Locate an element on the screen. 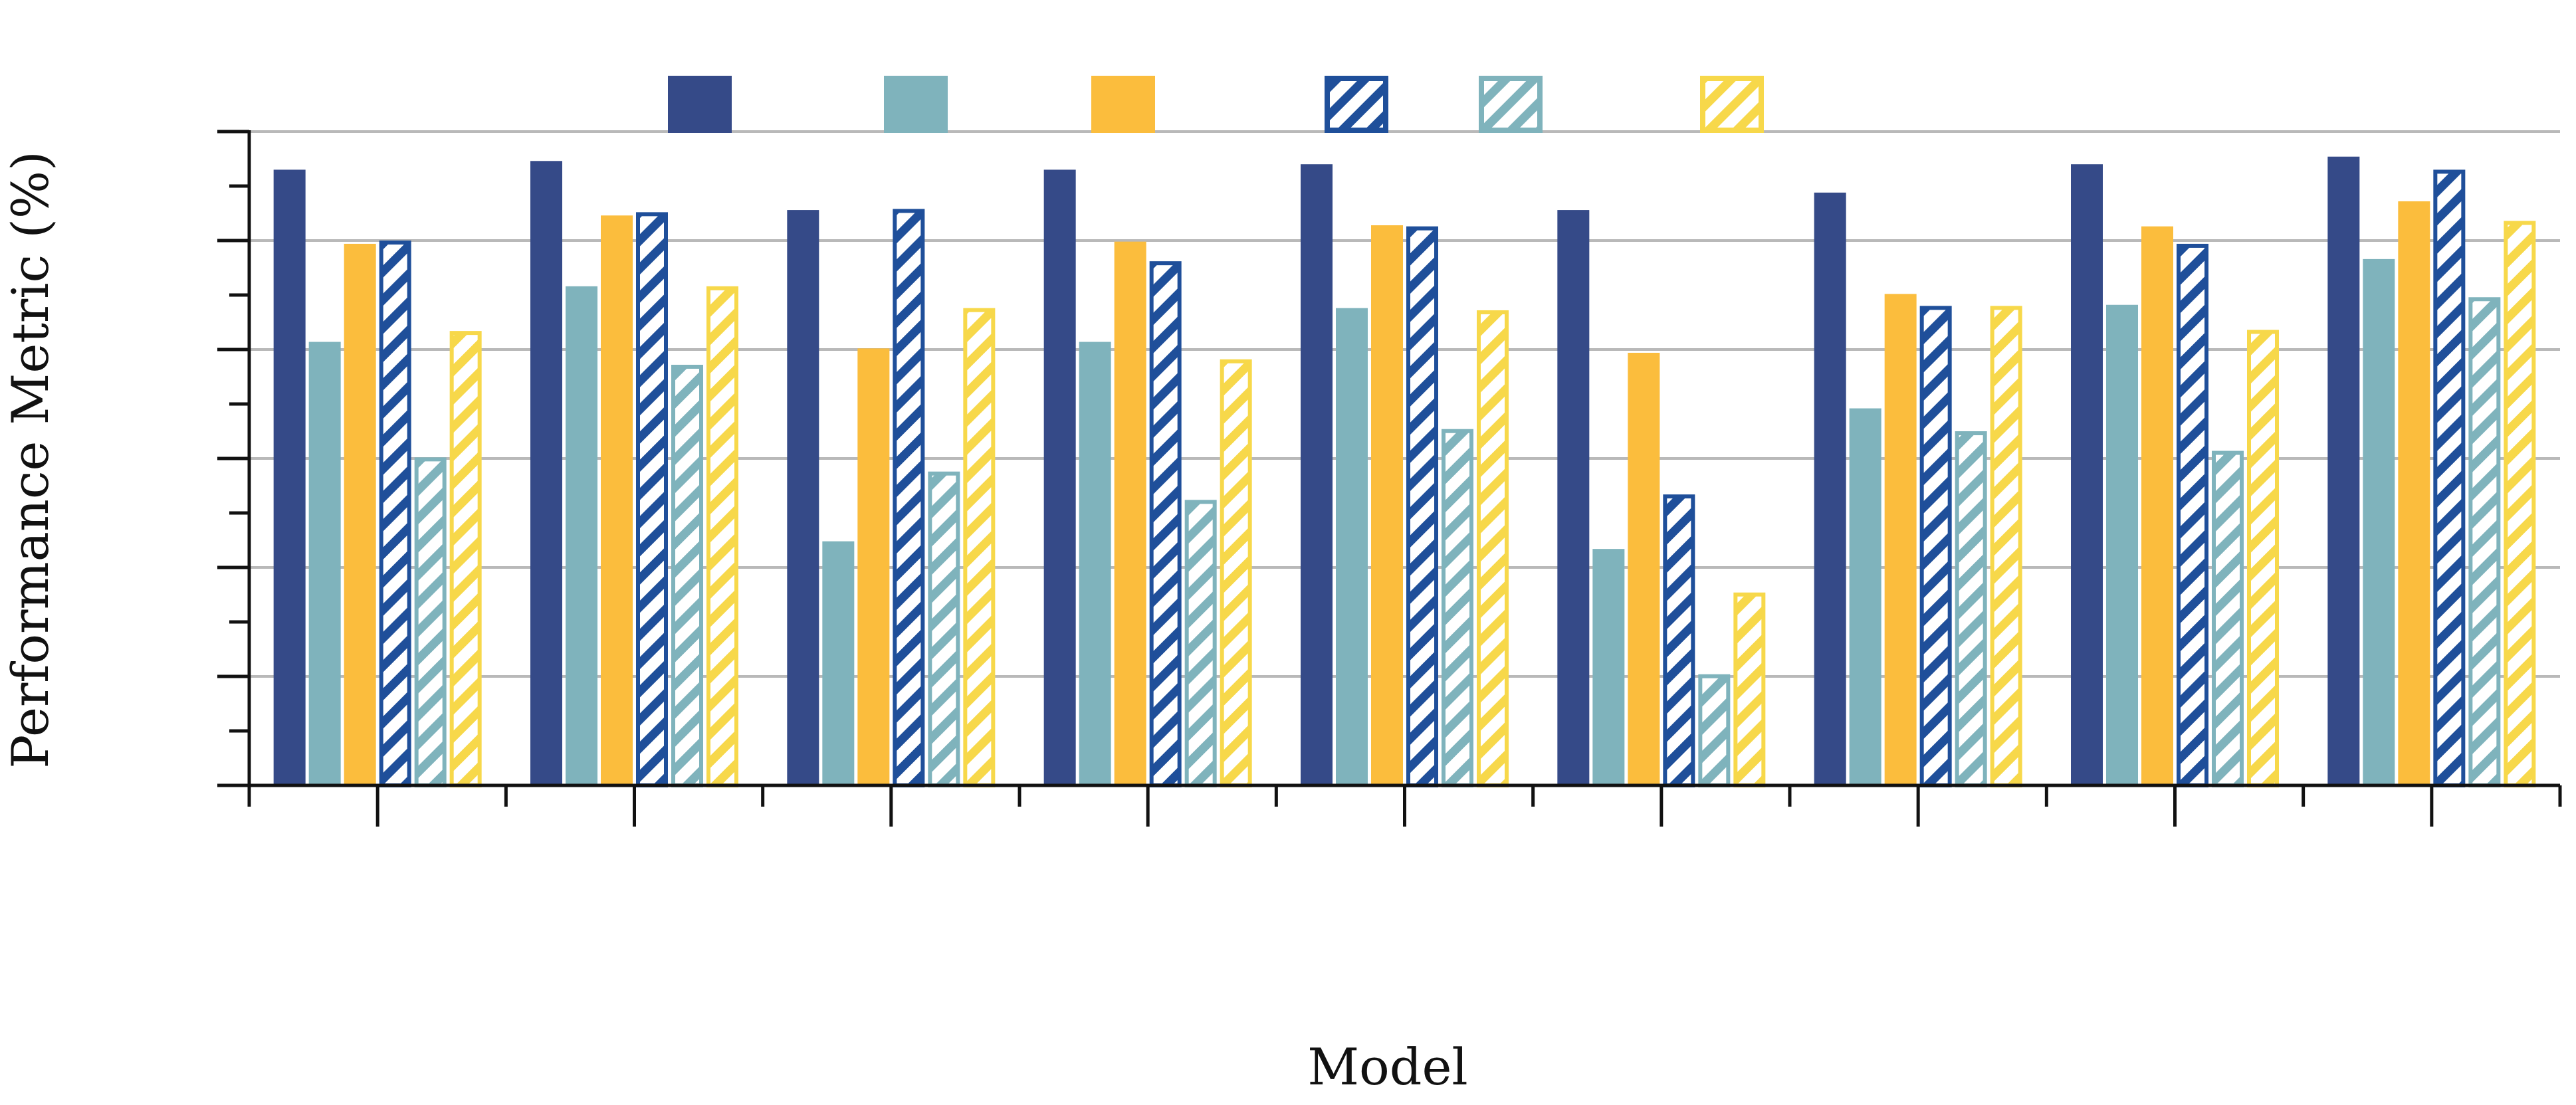 This screenshot has height=1105, width=2576. x-axis-title: Model is located at coordinates (1387, 1066).